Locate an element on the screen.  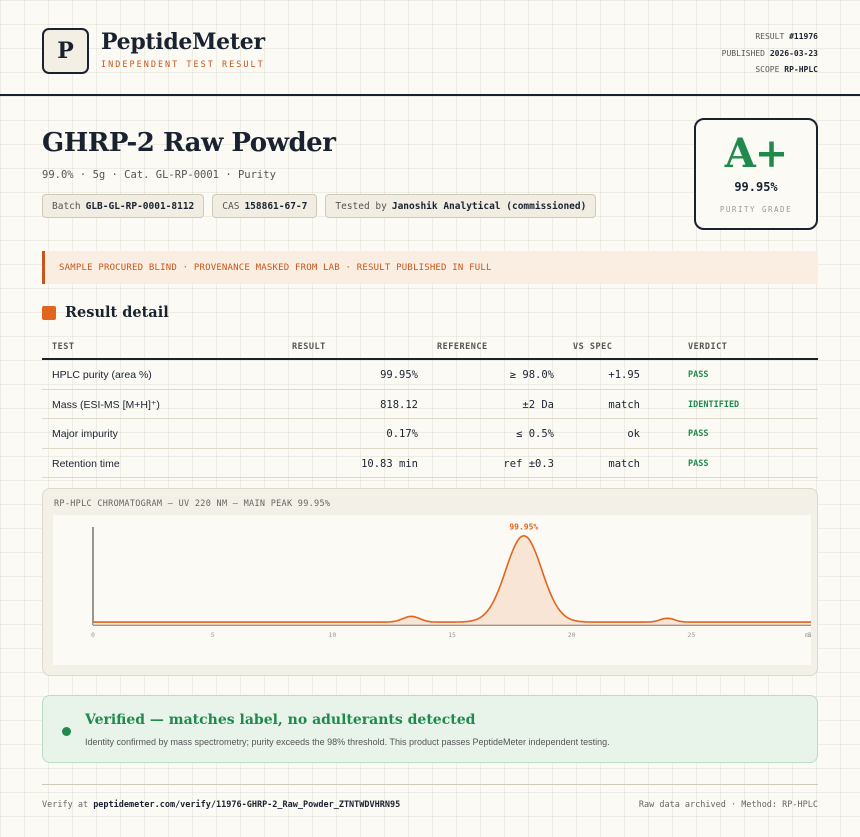
cas-chip: CAS 158861-67-7 is located at coordinates (265, 206).